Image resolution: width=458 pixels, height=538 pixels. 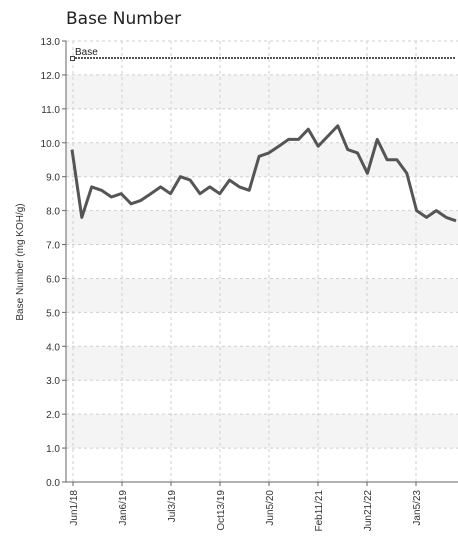 What do you see at coordinates (53, 313) in the screenshot?
I see `y-tick-label: 5.0` at bounding box center [53, 313].